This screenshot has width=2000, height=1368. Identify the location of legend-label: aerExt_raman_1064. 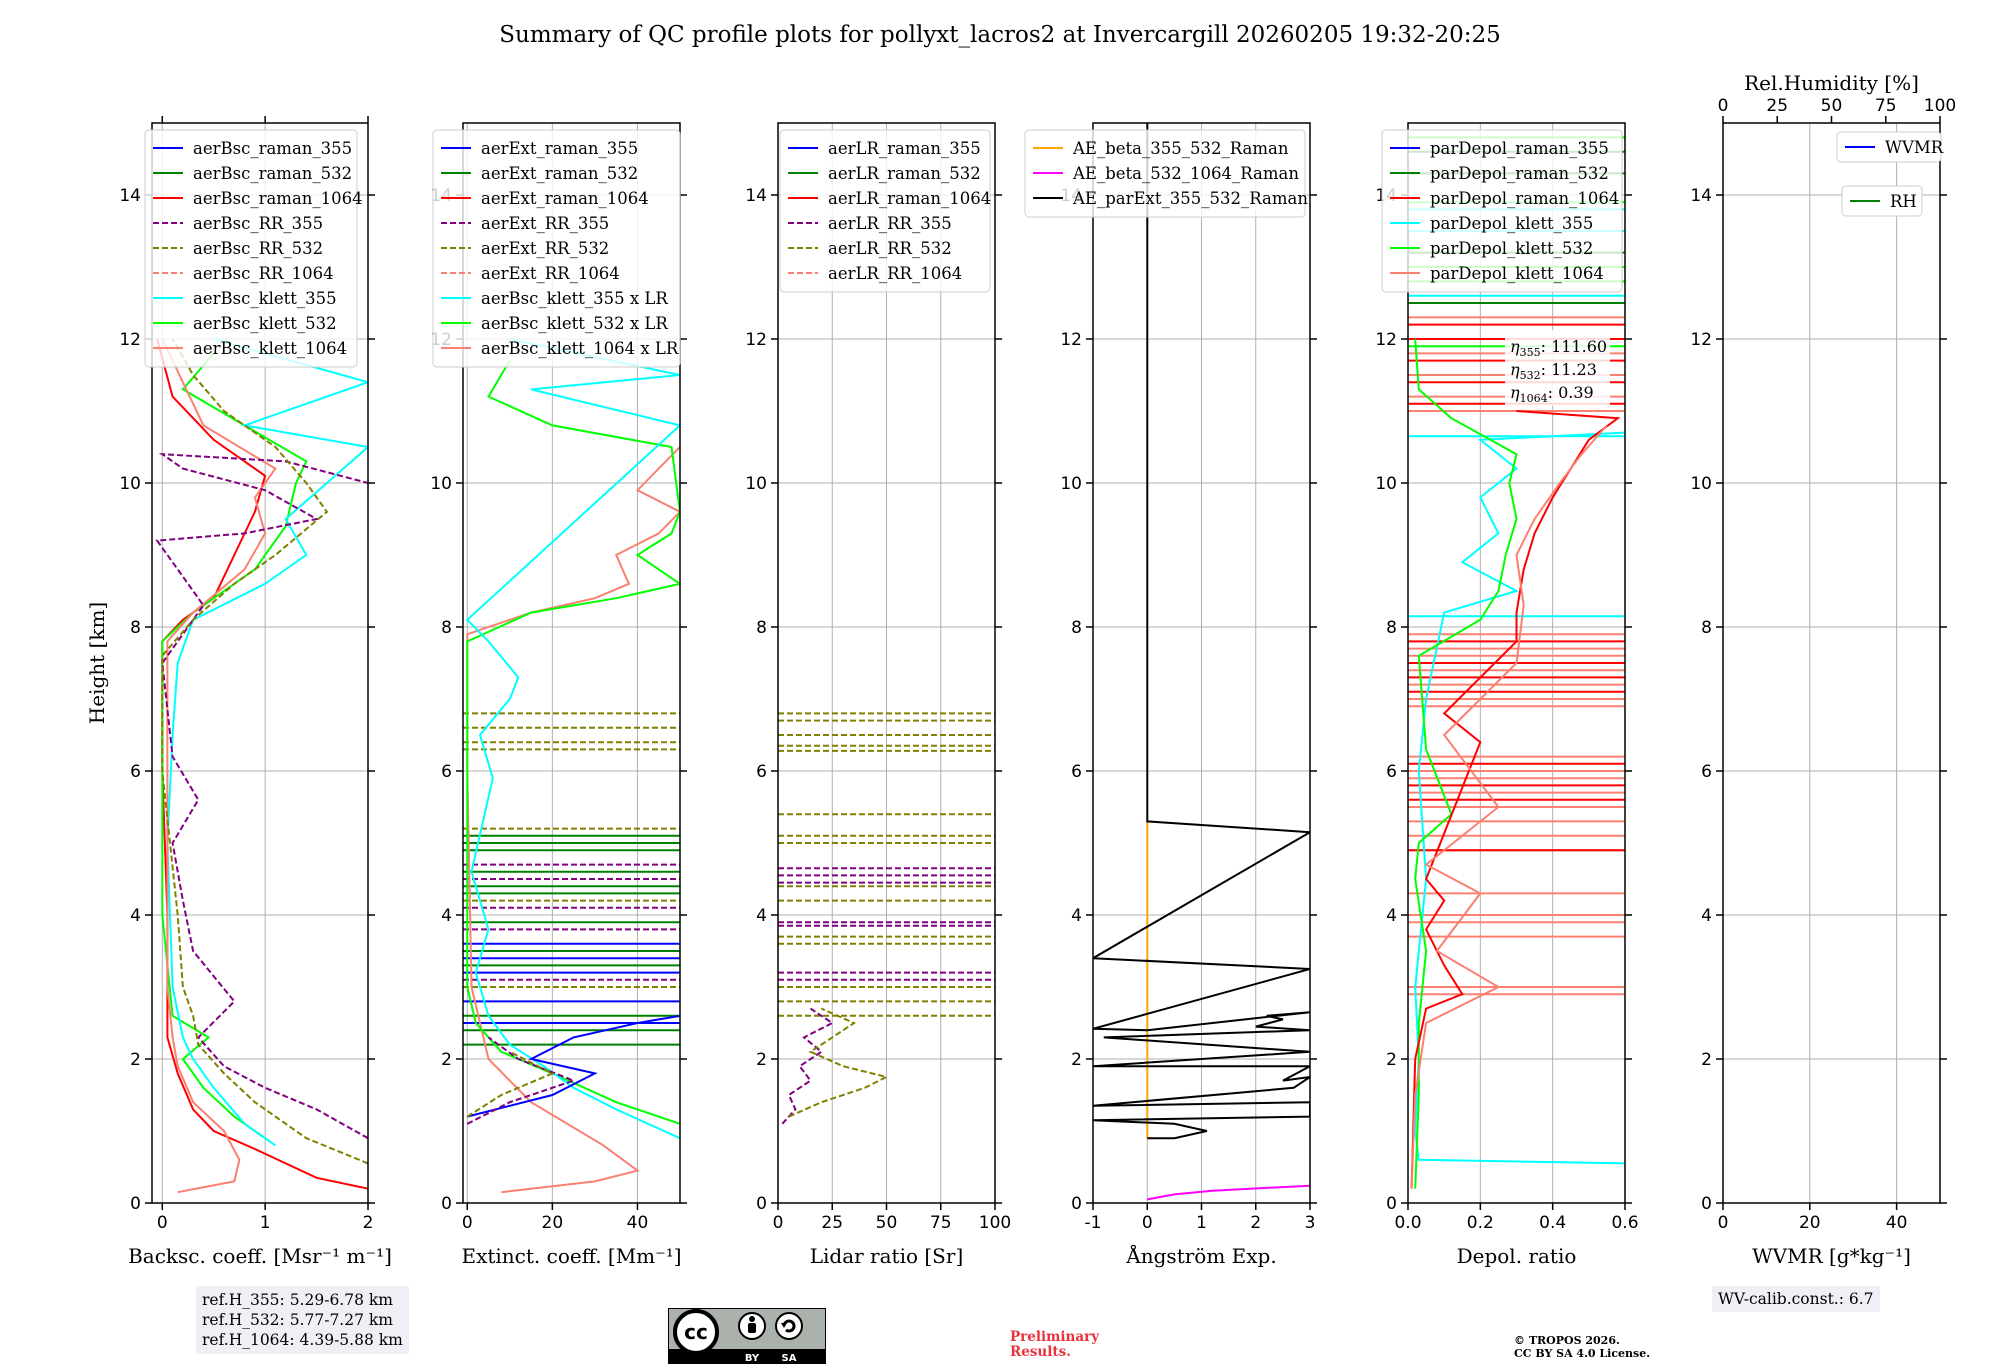
(565, 198).